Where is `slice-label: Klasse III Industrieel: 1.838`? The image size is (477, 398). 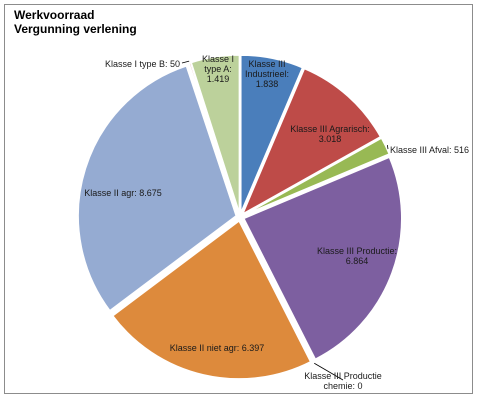
slice-label: Klasse III Industrieel: 1.838 is located at coordinates (267, 74).